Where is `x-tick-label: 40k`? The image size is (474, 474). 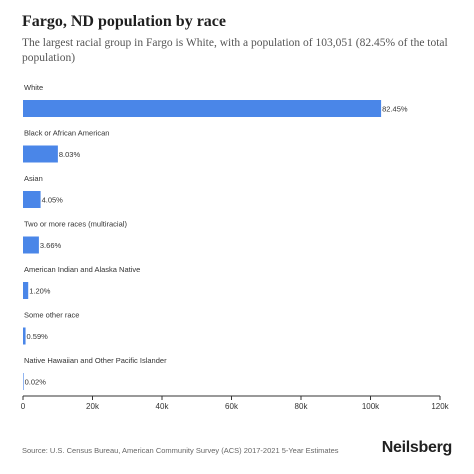
x-tick-label: 40k is located at coordinates (163, 406).